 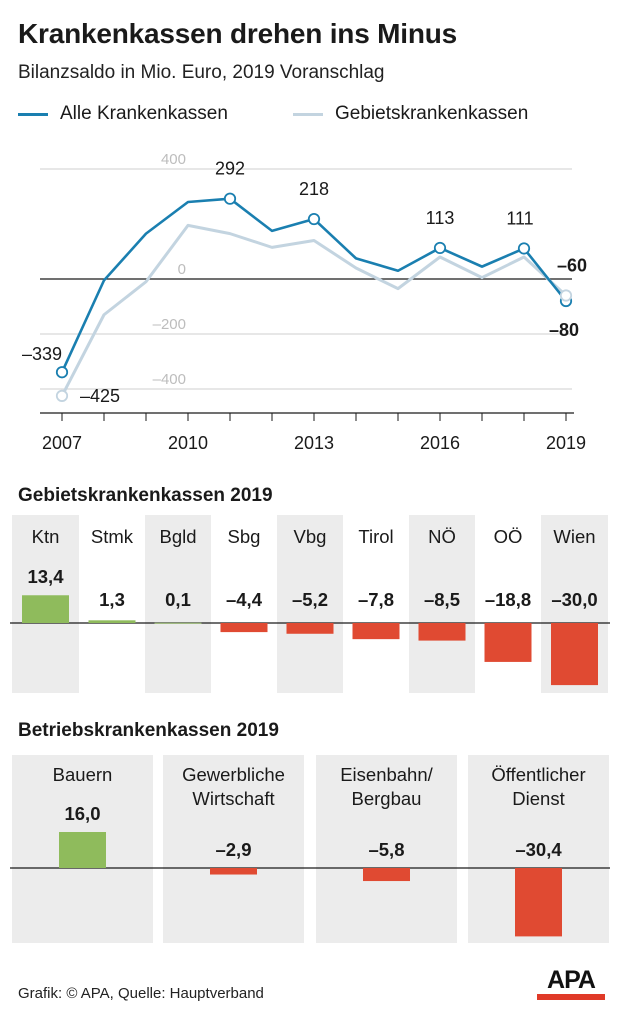 I want to click on x-tick-label: 2016, so click(x=440, y=443).